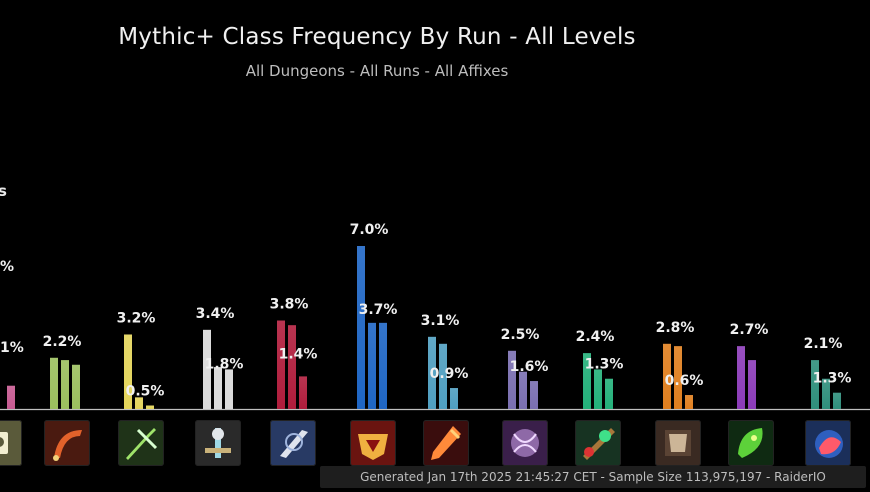 This screenshot has height=492, width=870. What do you see at coordinates (377, 71) in the screenshot?
I see `chart-subtitle: All Dungeons - All Runs - All Affixes` at bounding box center [377, 71].